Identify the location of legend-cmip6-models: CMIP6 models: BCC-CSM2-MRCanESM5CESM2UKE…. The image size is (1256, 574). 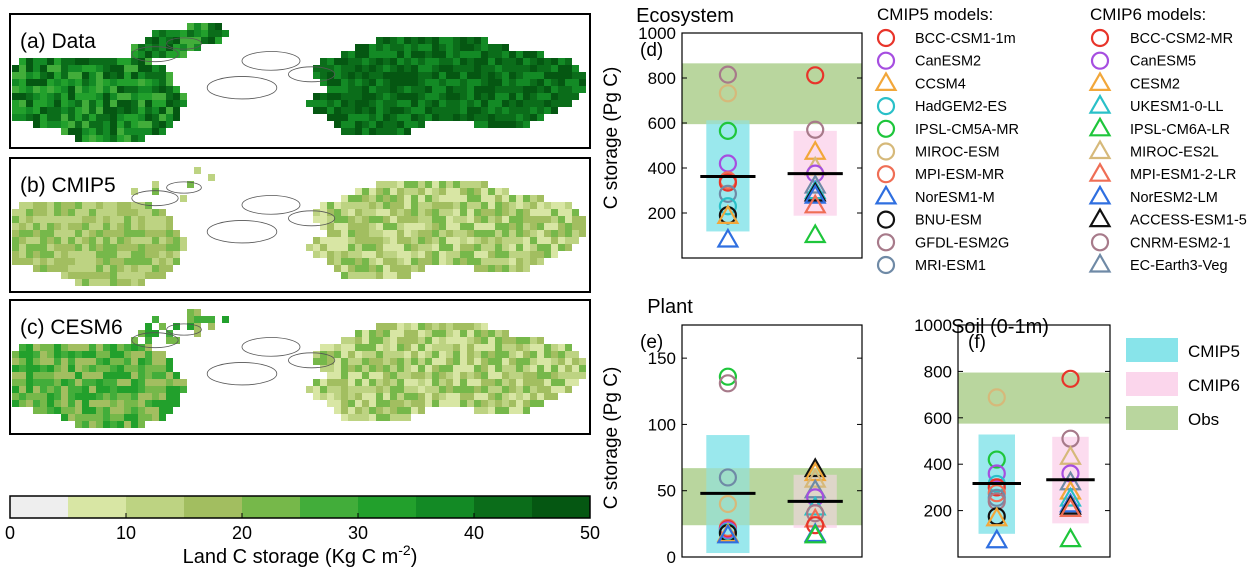
(1167, 139).